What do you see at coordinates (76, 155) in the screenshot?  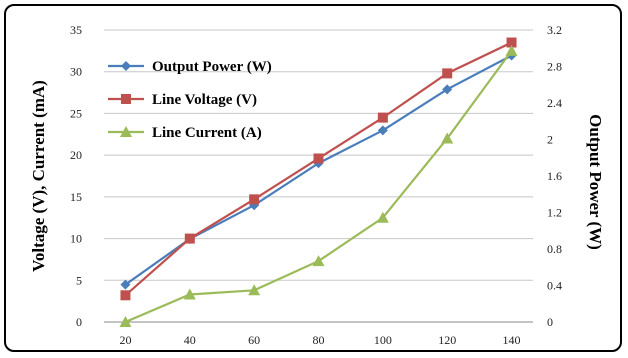 I see `y-tick-label-left: 20` at bounding box center [76, 155].